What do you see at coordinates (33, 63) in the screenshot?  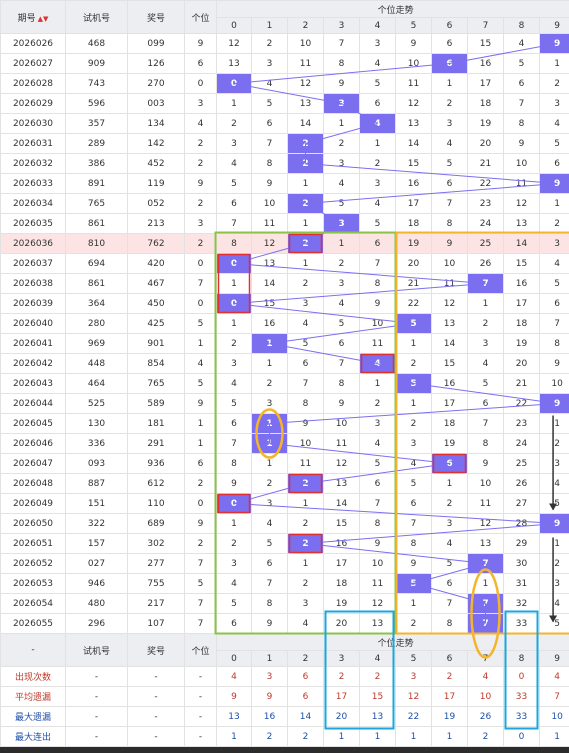 I see `period-cell: 2026027` at bounding box center [33, 63].